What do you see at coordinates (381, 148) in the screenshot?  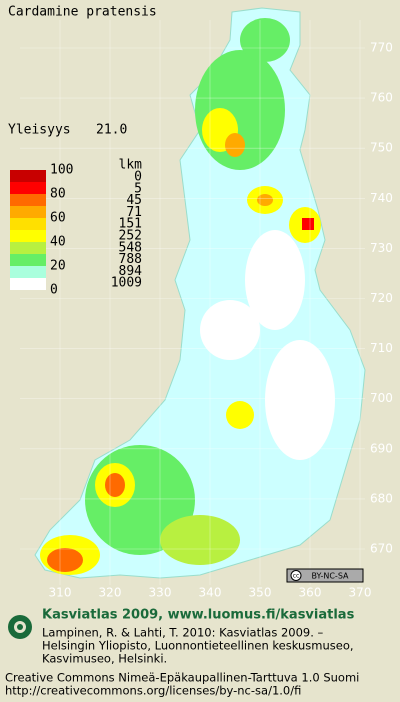 I see `northing-label: 750` at bounding box center [381, 148].